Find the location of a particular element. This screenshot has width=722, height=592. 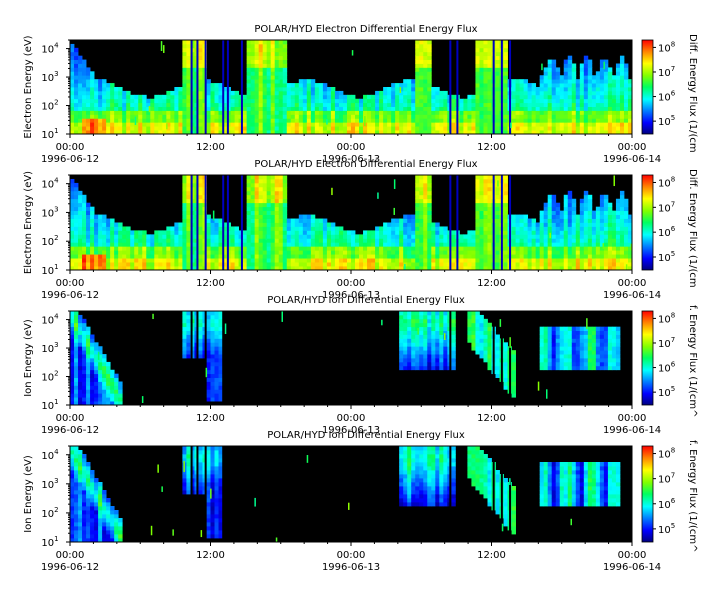

flux-speck is located at coordinates (511, 125).